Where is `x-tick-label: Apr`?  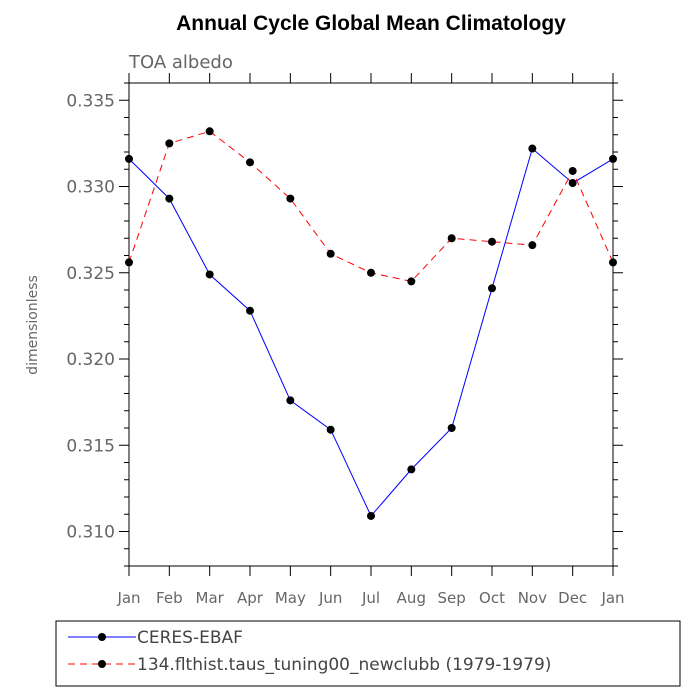
x-tick-label: Apr is located at coordinates (250, 598).